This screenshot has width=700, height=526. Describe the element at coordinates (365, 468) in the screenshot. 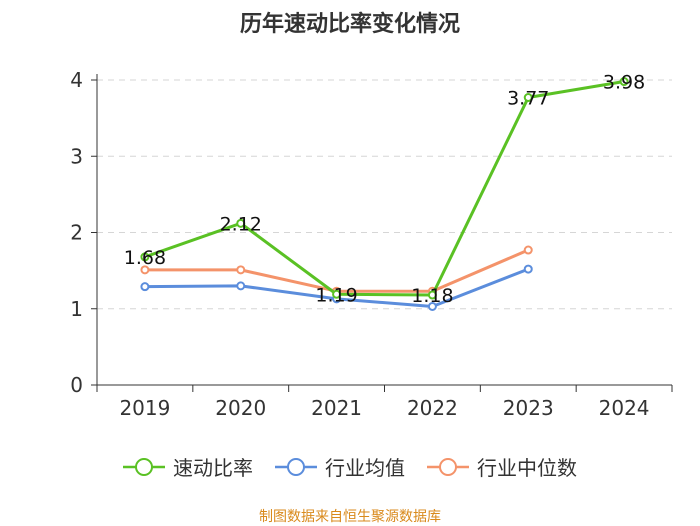

I see `legend-label: 行业均值` at that location.